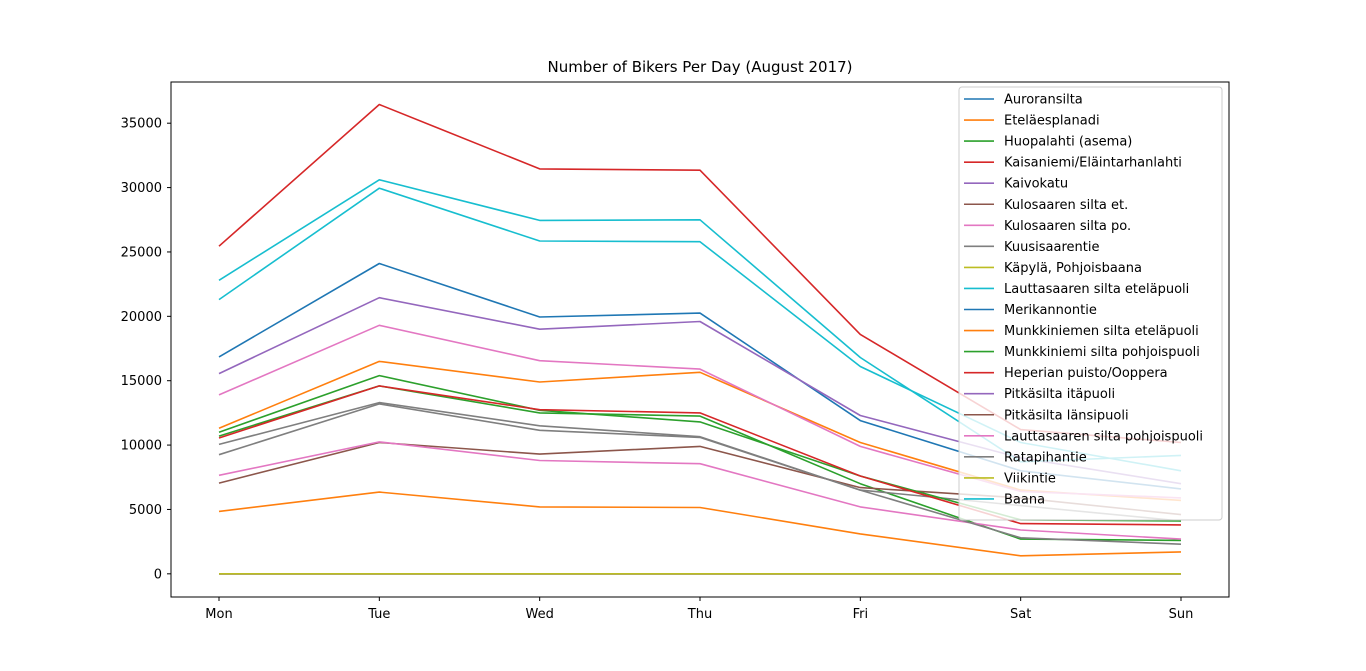 The height and width of the screenshot is (671, 1366). Describe the element at coordinates (1024, 499) in the screenshot. I see `legend-entry: Baana` at that location.